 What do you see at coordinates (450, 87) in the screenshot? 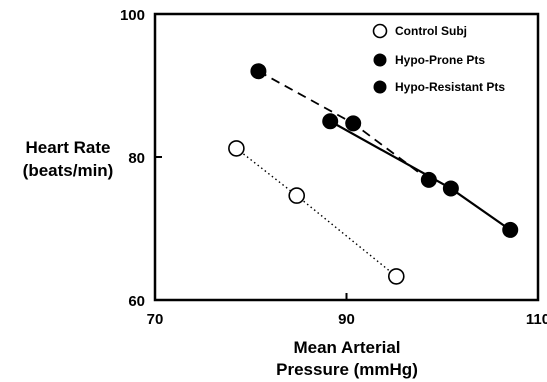
I see `legend-label-hypo-resistant: Hypo-Resistant Pts` at bounding box center [450, 87].